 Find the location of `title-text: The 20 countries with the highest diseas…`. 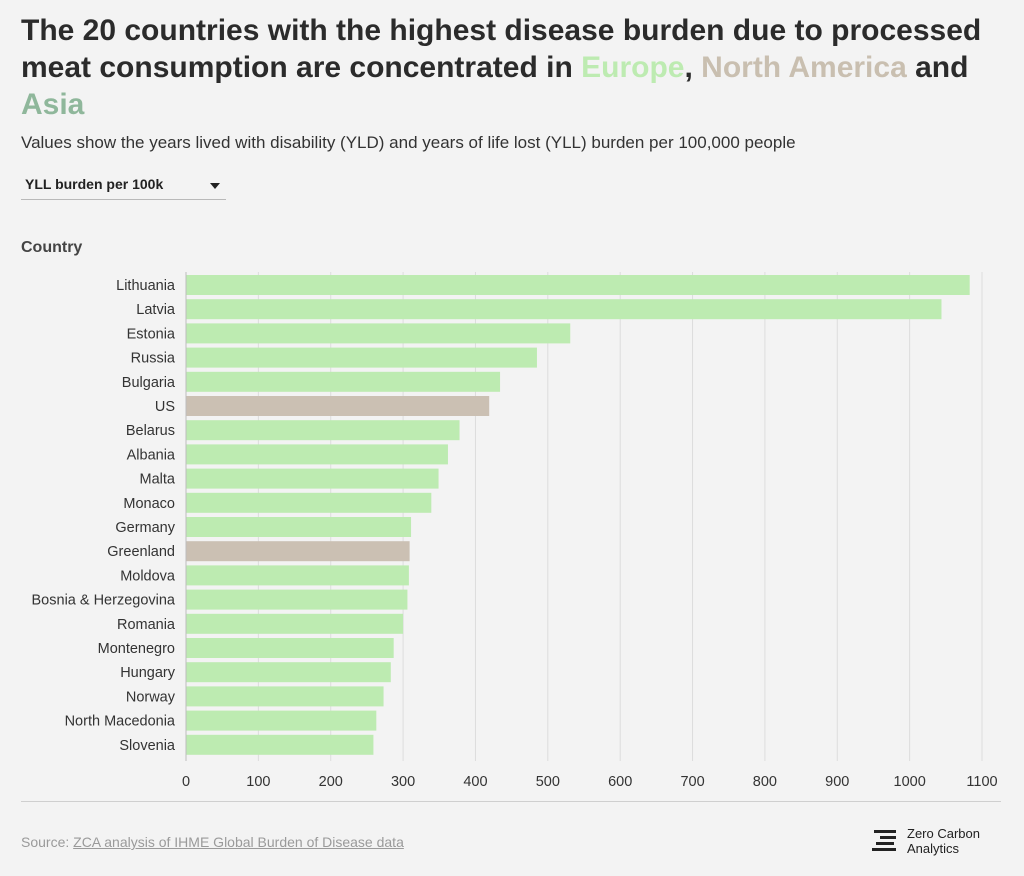

title-text: The 20 countries with the highest diseas… is located at coordinates (501, 49).